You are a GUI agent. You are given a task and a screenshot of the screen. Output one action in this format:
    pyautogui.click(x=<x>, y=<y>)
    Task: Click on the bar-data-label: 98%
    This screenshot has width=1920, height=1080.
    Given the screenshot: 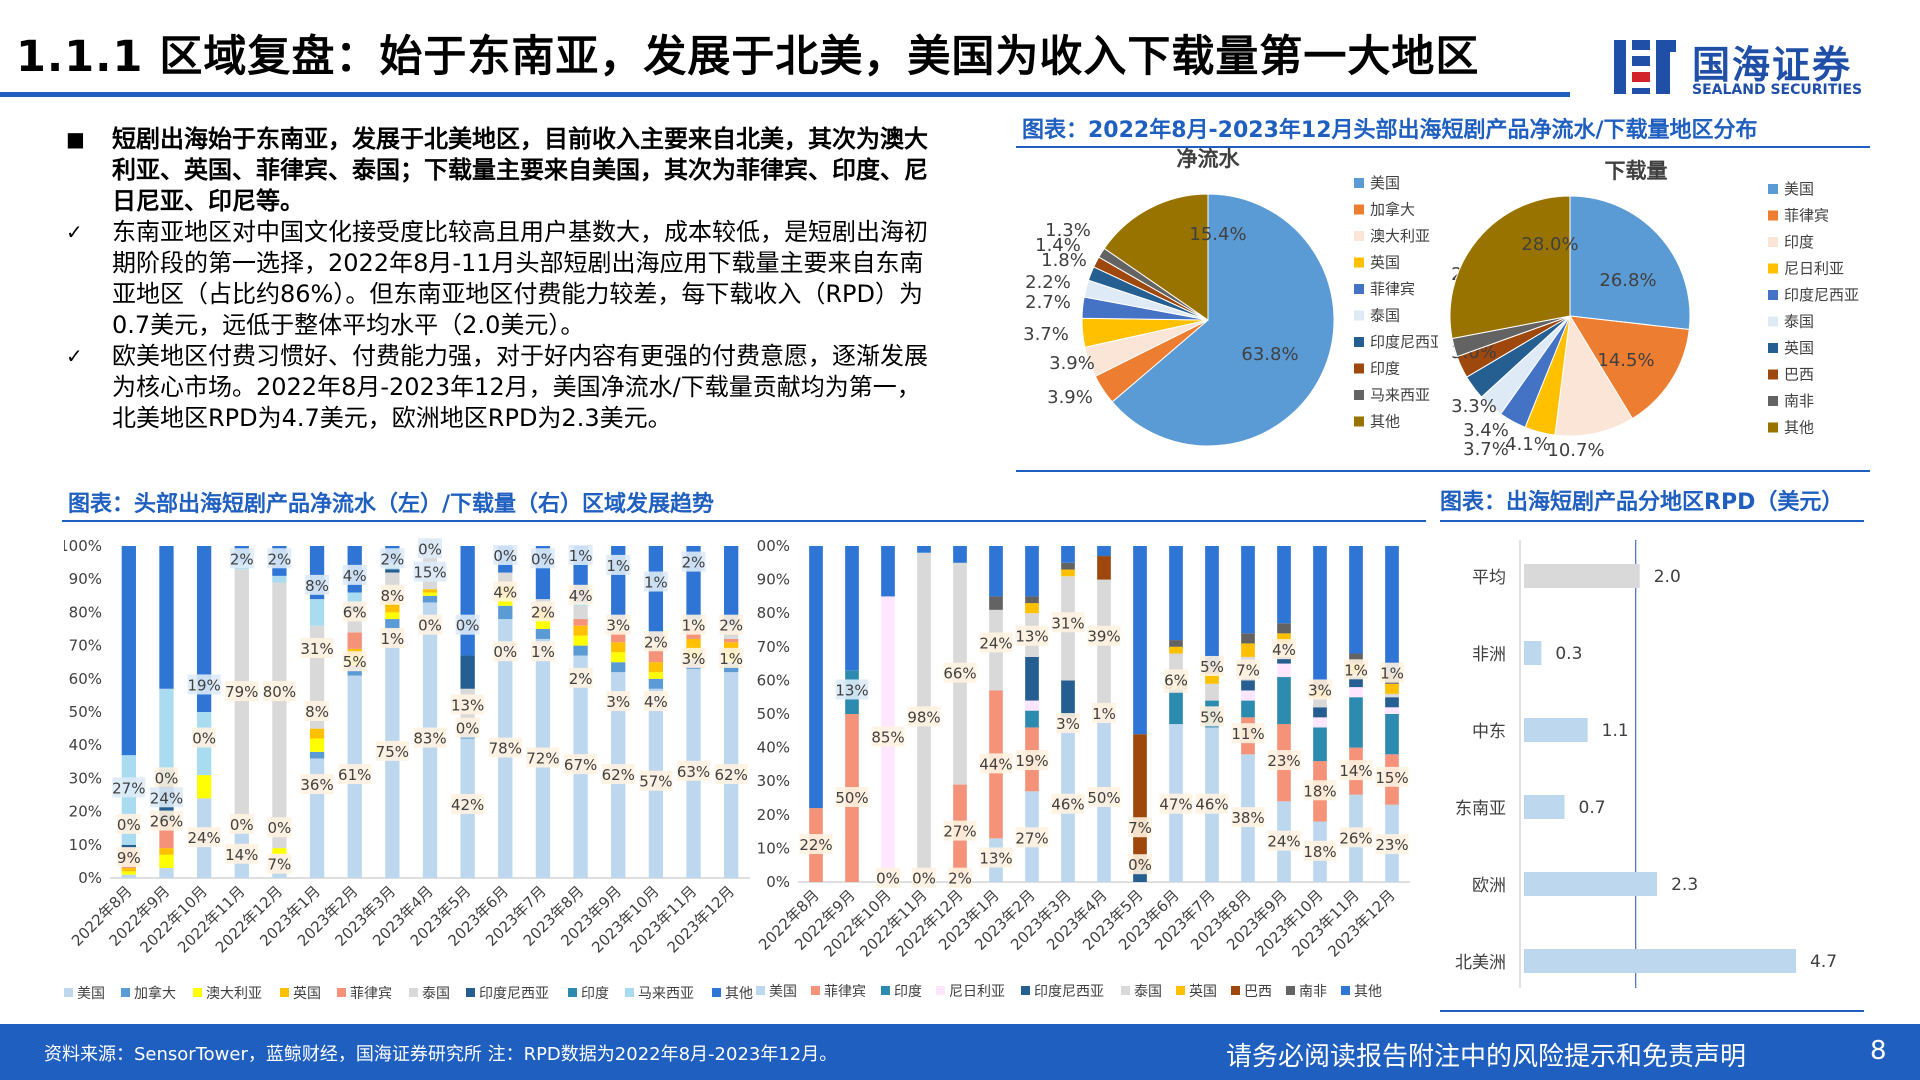 What is the action you would take?
    pyautogui.click(x=923, y=717)
    